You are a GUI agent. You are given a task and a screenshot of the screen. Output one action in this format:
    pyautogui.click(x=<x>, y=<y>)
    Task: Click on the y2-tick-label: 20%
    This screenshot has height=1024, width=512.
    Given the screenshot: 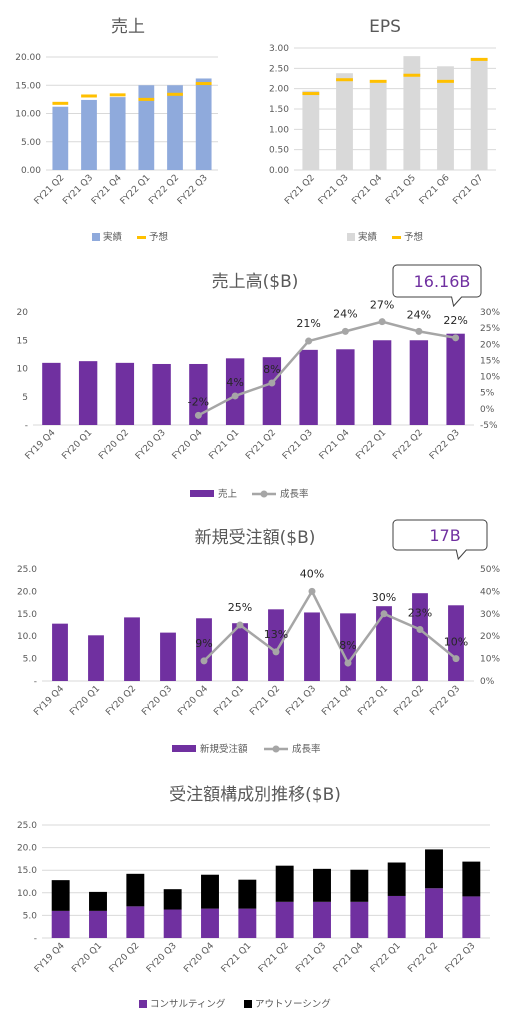 What is the action you would take?
    pyautogui.click(x=490, y=637)
    